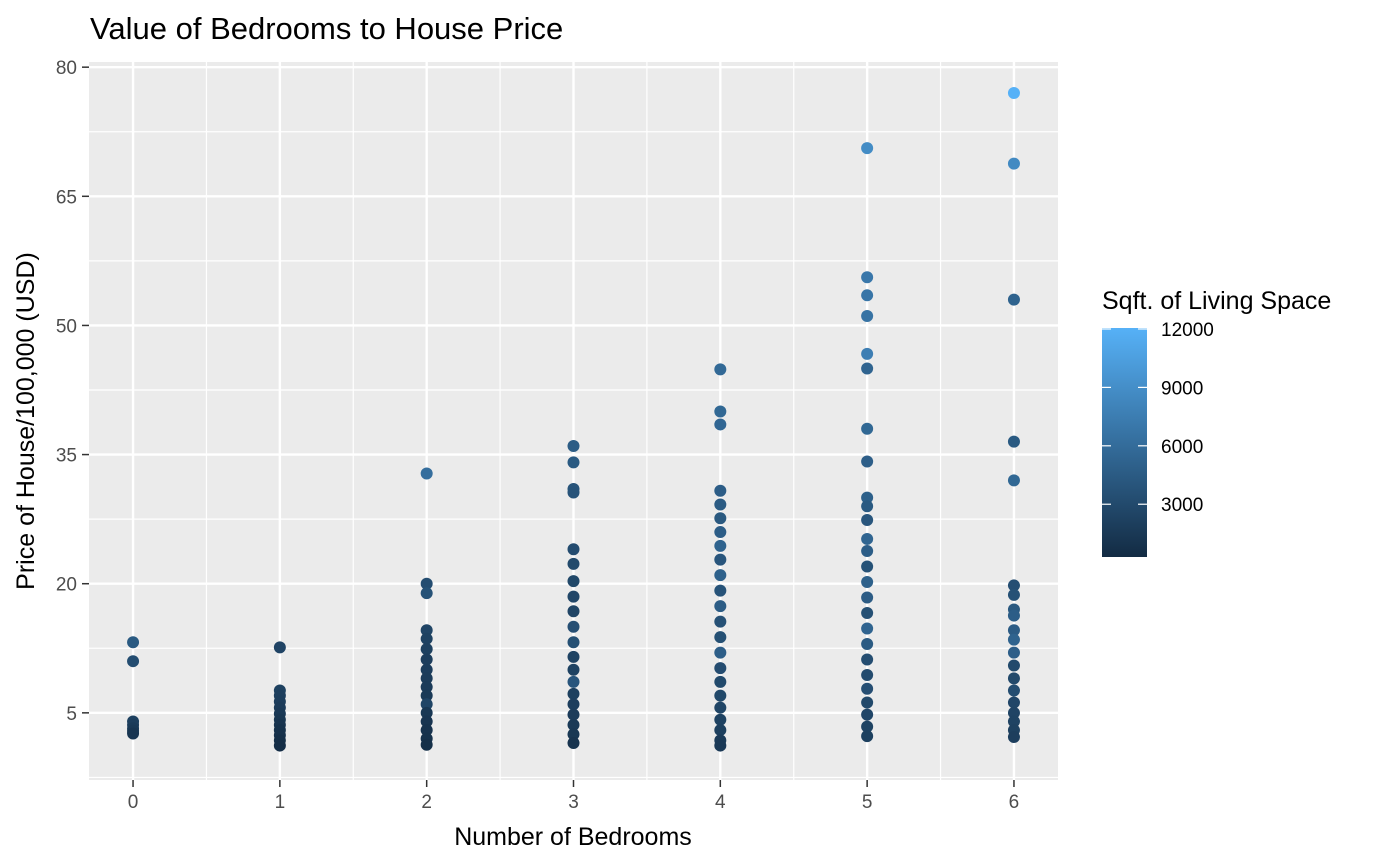  What do you see at coordinates (71, 714) in the screenshot?
I see `y-tick-label: 5` at bounding box center [71, 714].